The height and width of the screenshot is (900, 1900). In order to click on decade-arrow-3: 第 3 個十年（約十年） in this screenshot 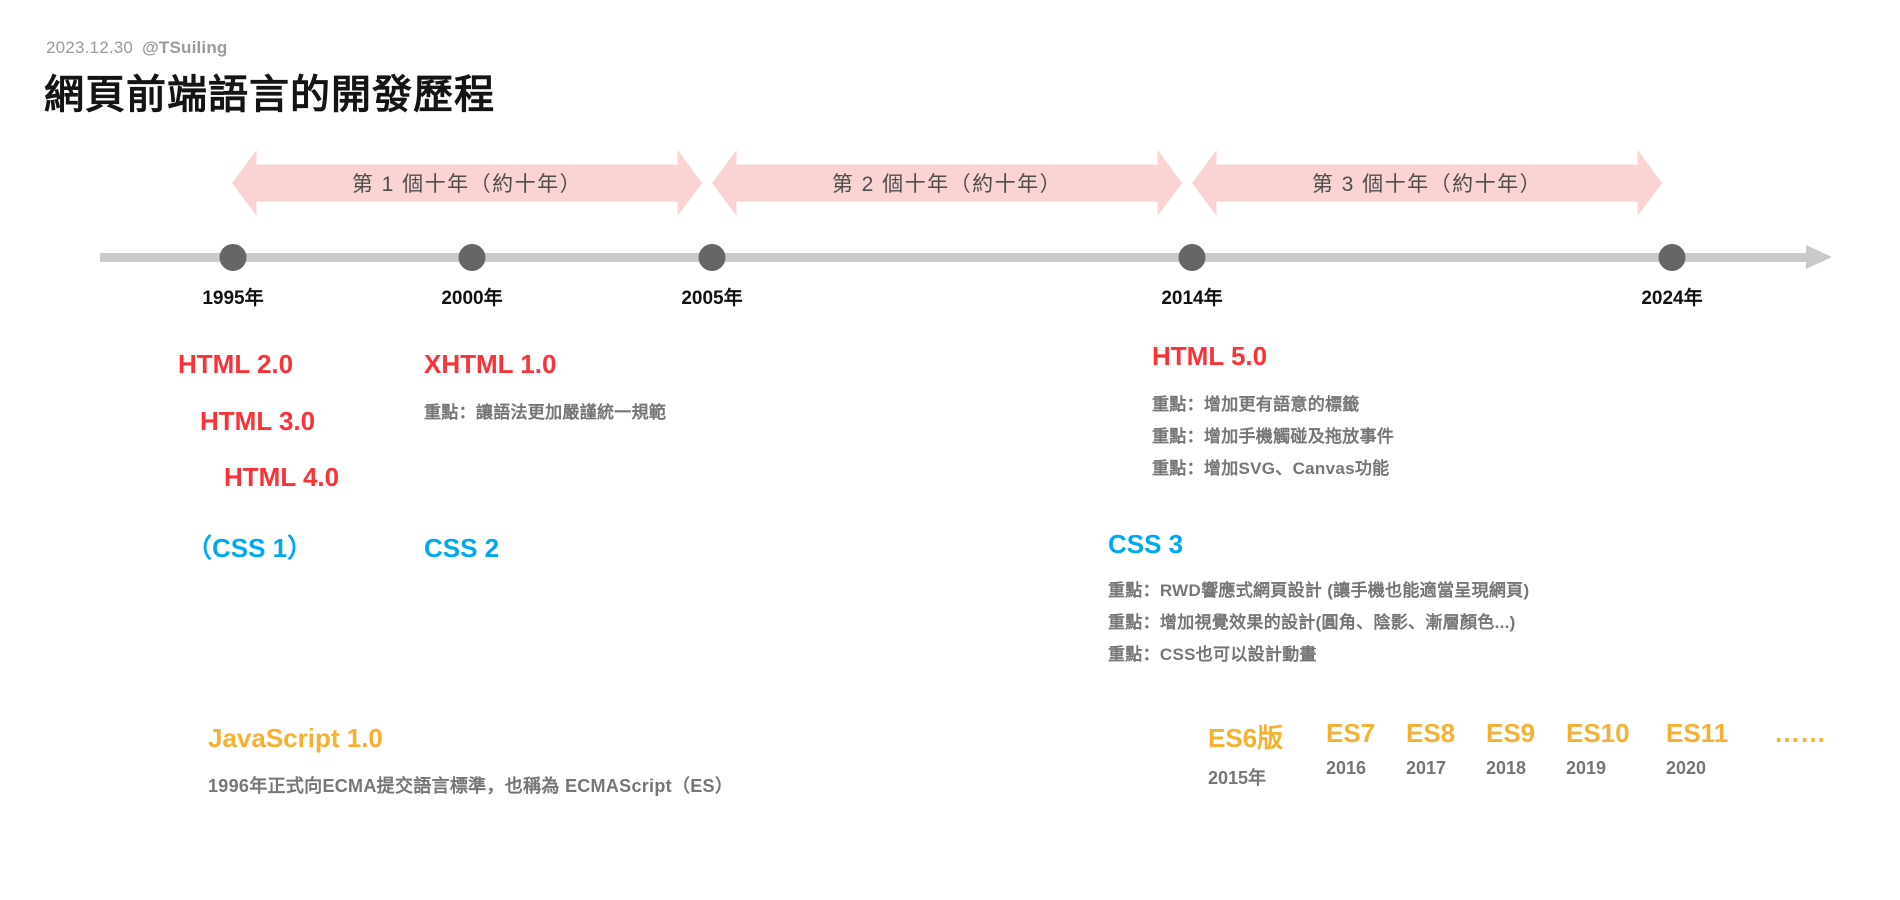, I will do `click(1427, 183)`.